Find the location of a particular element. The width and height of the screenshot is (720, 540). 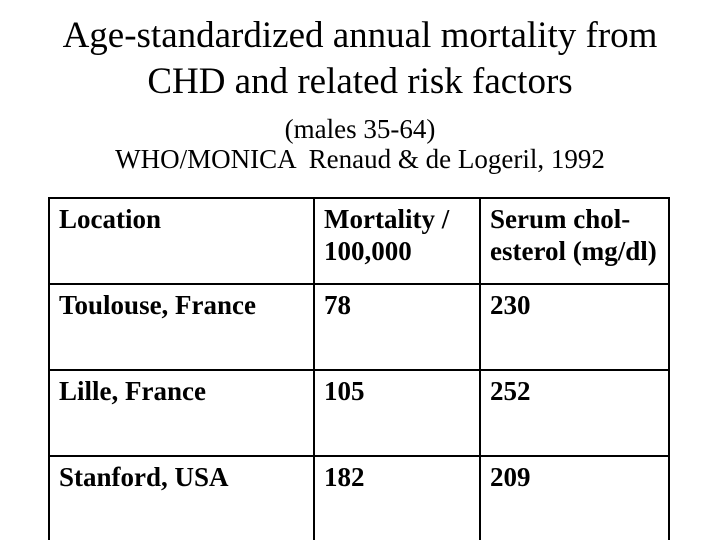

table-cell-mortality: 105 is located at coordinates (397, 413).